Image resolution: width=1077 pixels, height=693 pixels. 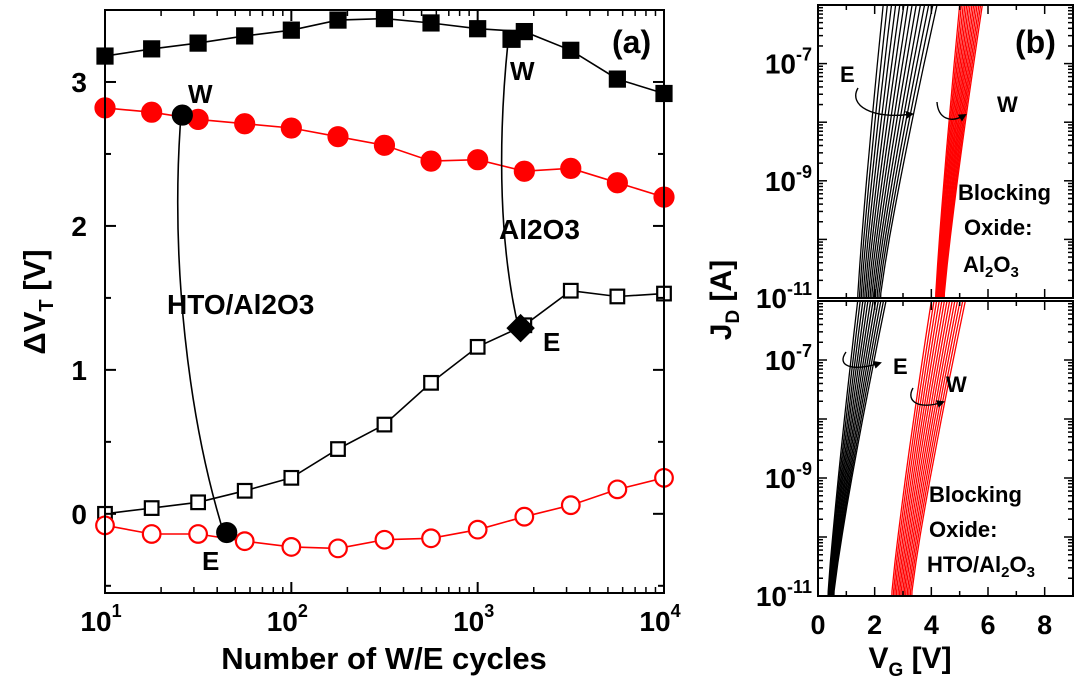 I want to click on a-x-tick-exp: 1, so click(x=117, y=611).